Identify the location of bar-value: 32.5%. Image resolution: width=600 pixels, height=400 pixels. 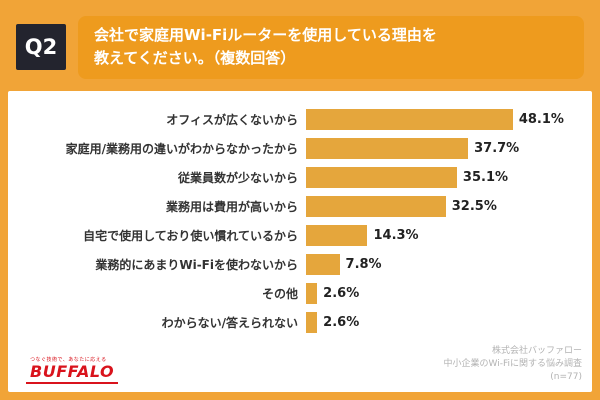
(474, 206).